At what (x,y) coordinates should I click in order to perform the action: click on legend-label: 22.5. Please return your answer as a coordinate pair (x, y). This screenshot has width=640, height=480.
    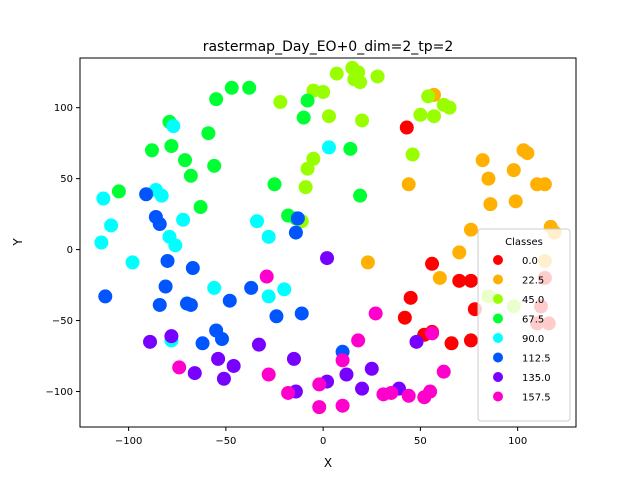
    Looking at the image, I should click on (533, 281).